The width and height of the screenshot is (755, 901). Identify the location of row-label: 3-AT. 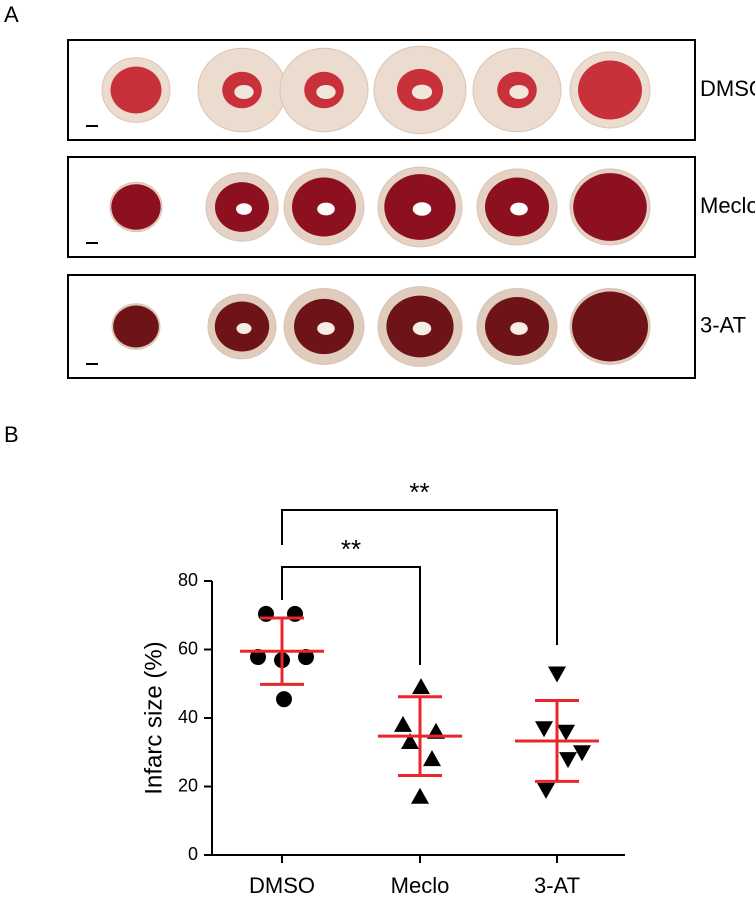
(723, 324).